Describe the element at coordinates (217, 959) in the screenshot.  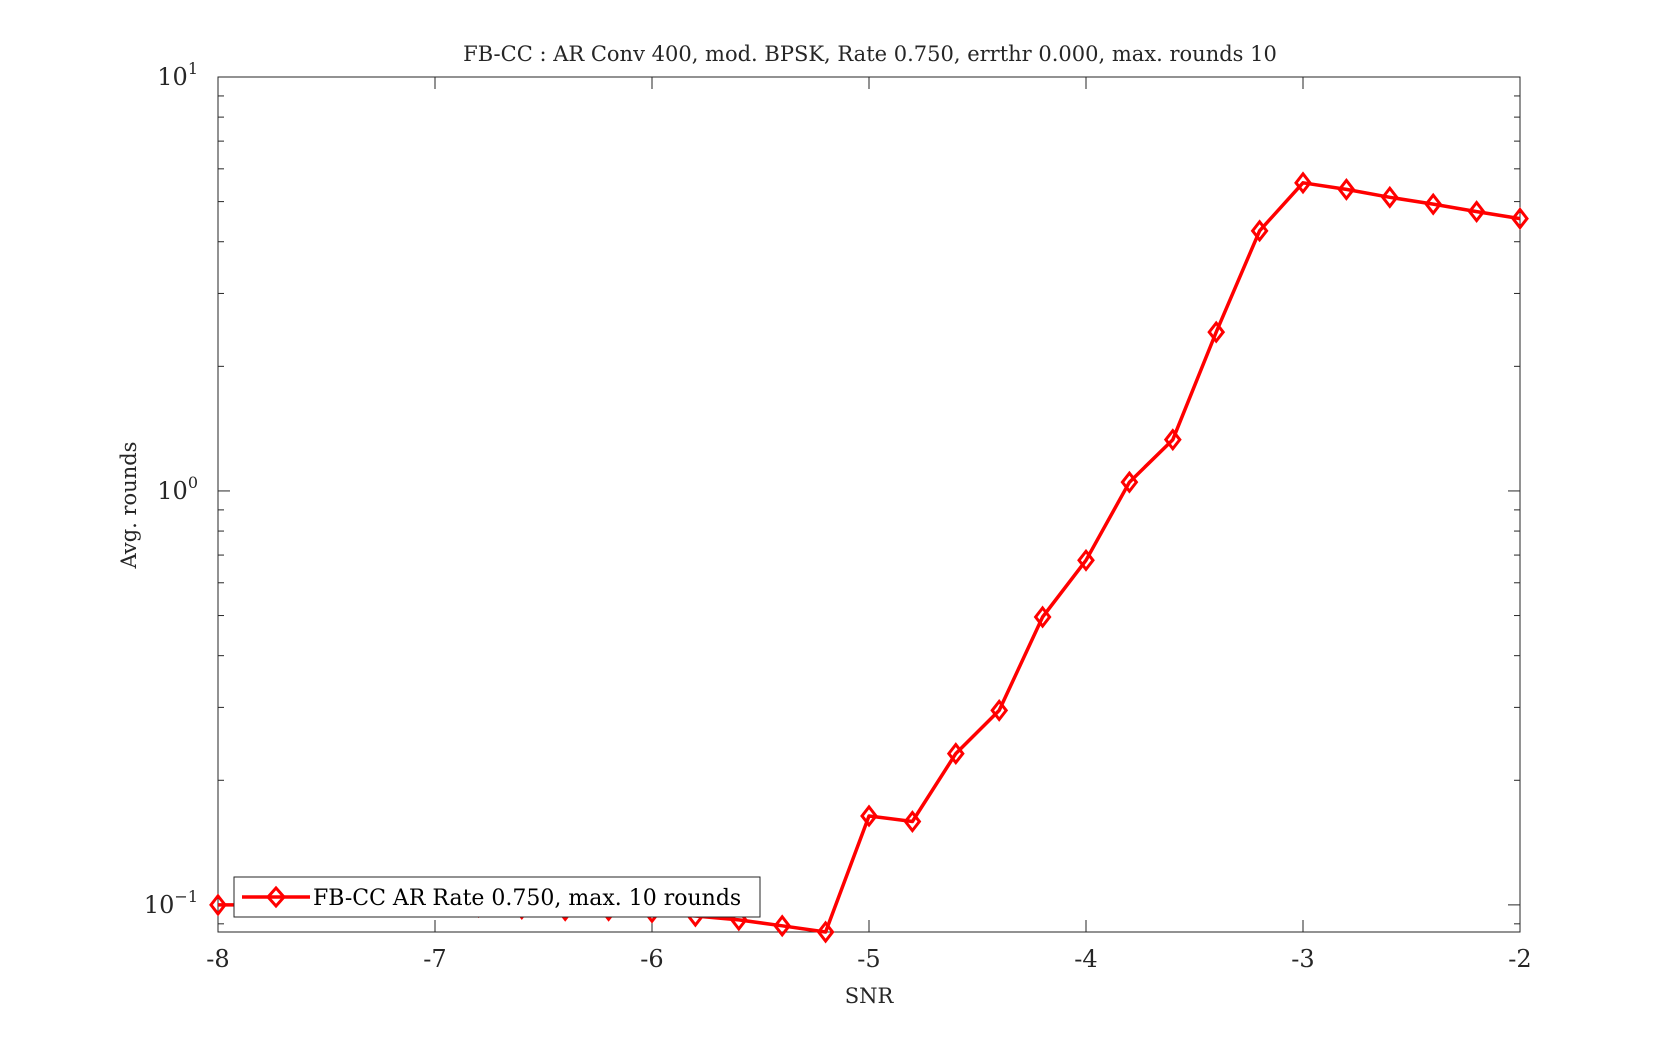
I see `x-tick-label: -8` at that location.